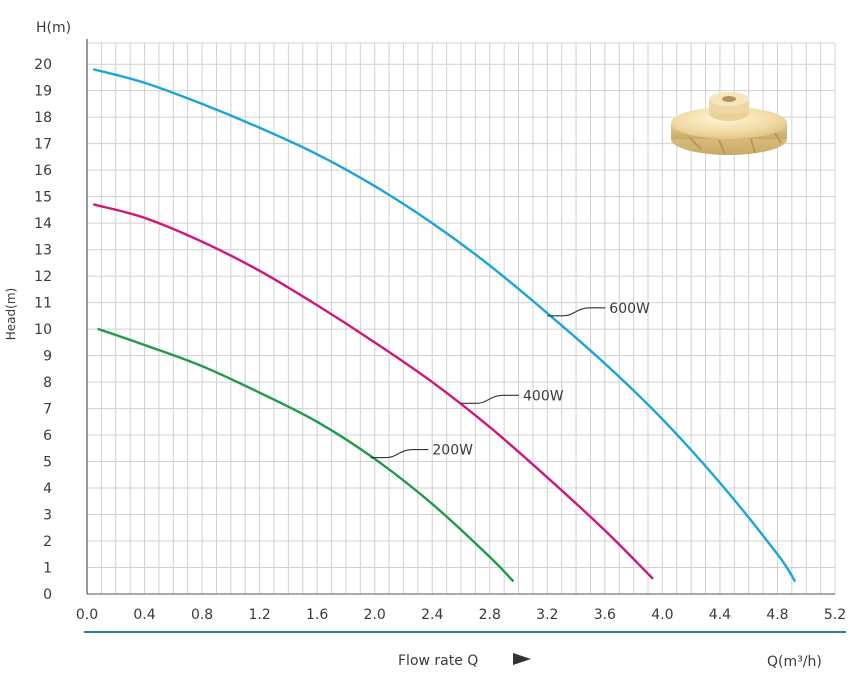 The image size is (850, 677). Describe the element at coordinates (202, 615) in the screenshot. I see `x-tick-label: 0.8` at that location.